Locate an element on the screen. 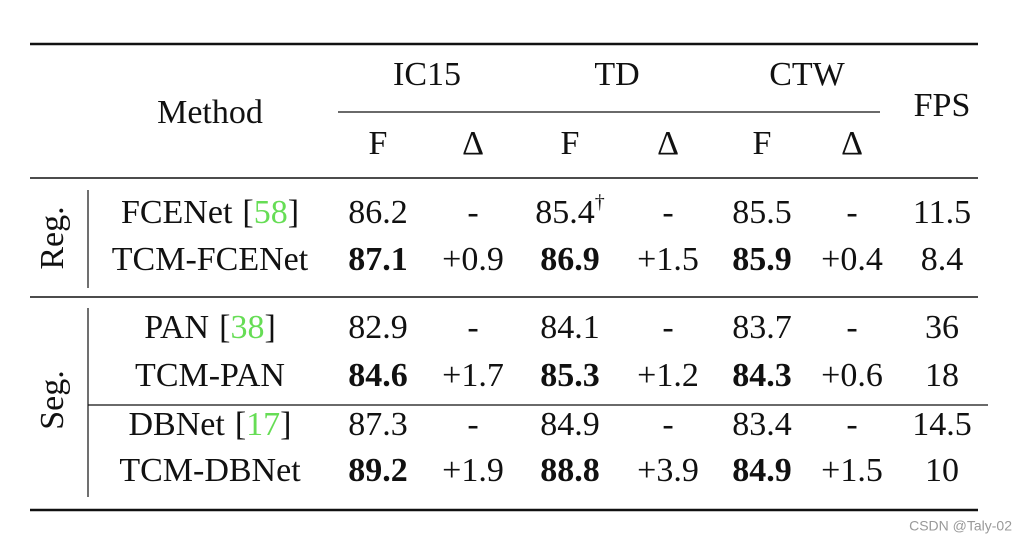 Image resolution: width=1030 pixels, height=548 pixels. cell-text: 82.9 is located at coordinates (378, 327).